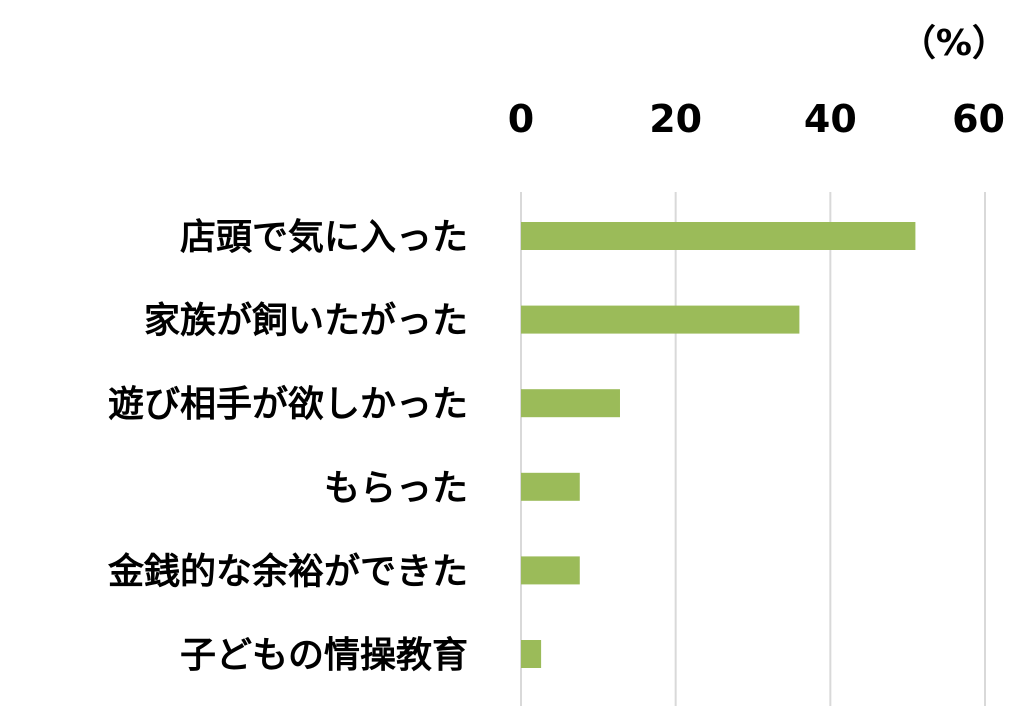  Describe the element at coordinates (521, 119) in the screenshot. I see `x-tick-label: 0` at that location.